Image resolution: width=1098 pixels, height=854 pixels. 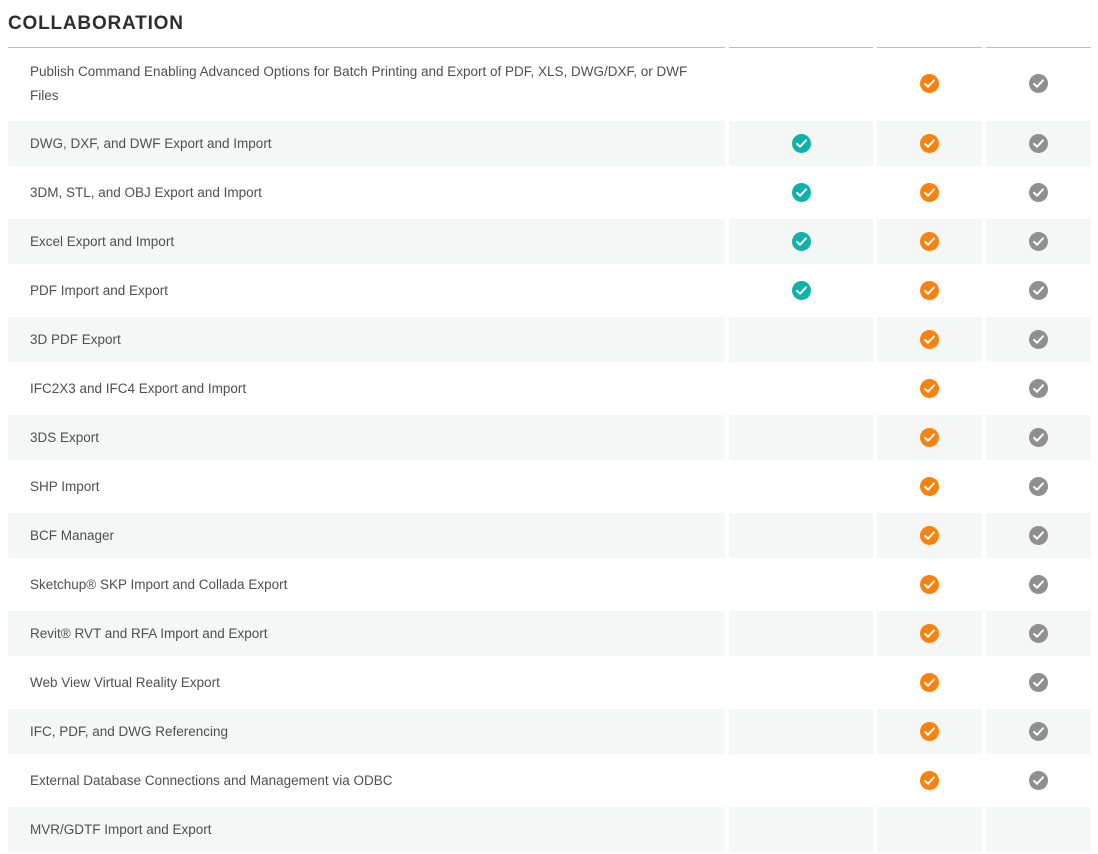 I want to click on feature-row: Excel Export and Import, so click(x=549, y=241).